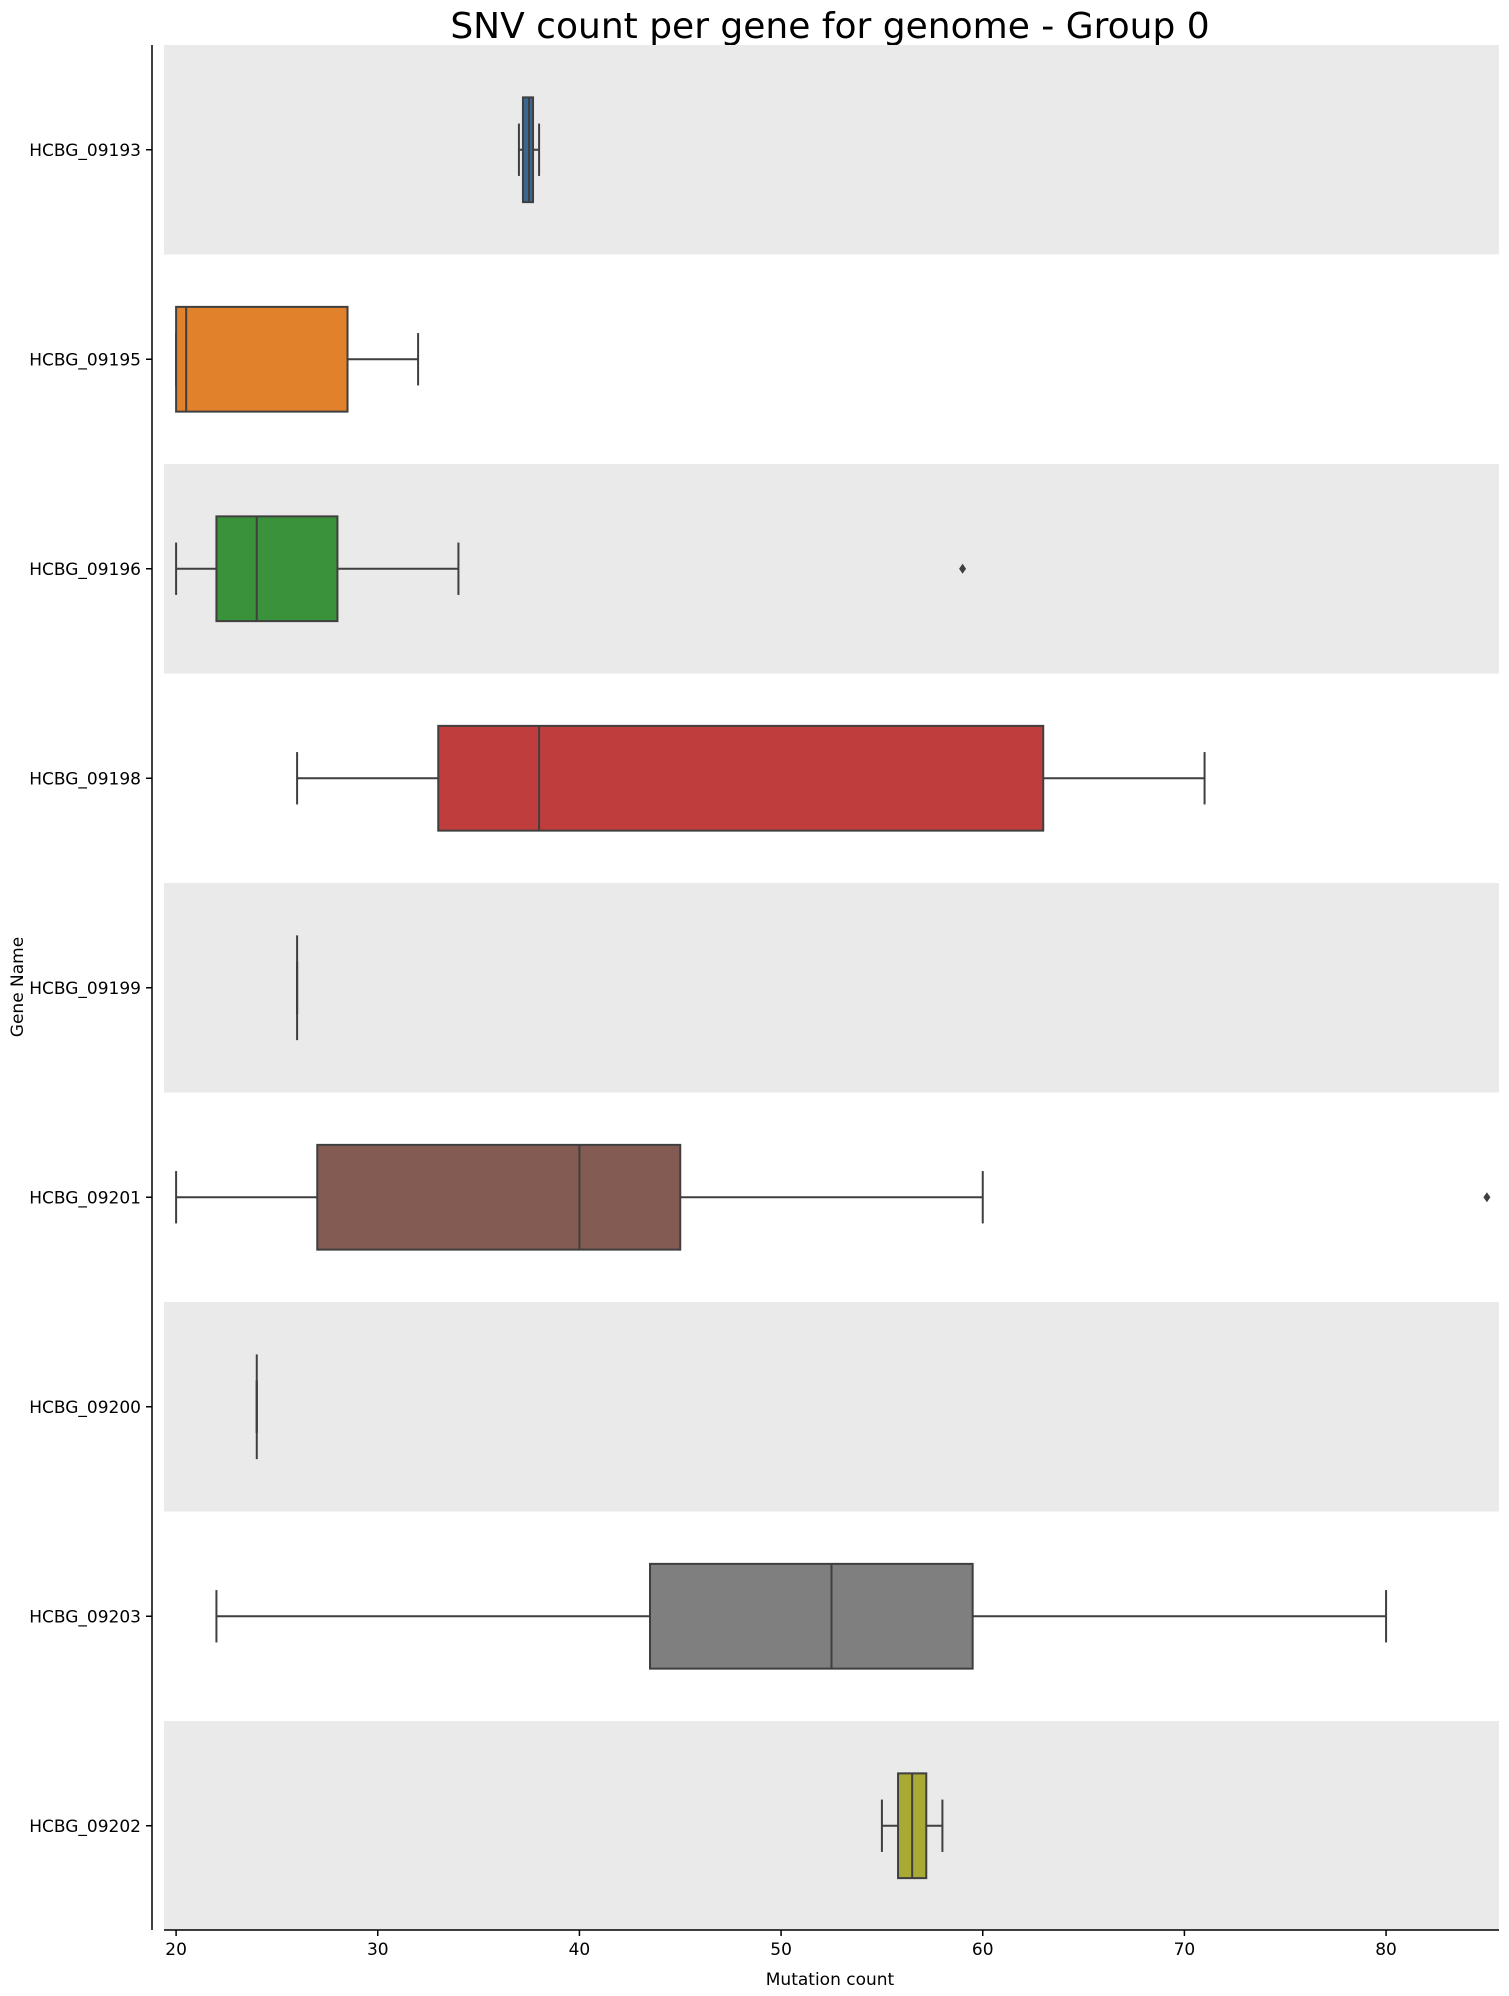 This screenshot has width=1509, height=1996. I want to click on y-axis-label: Gene Name, so click(18, 987).